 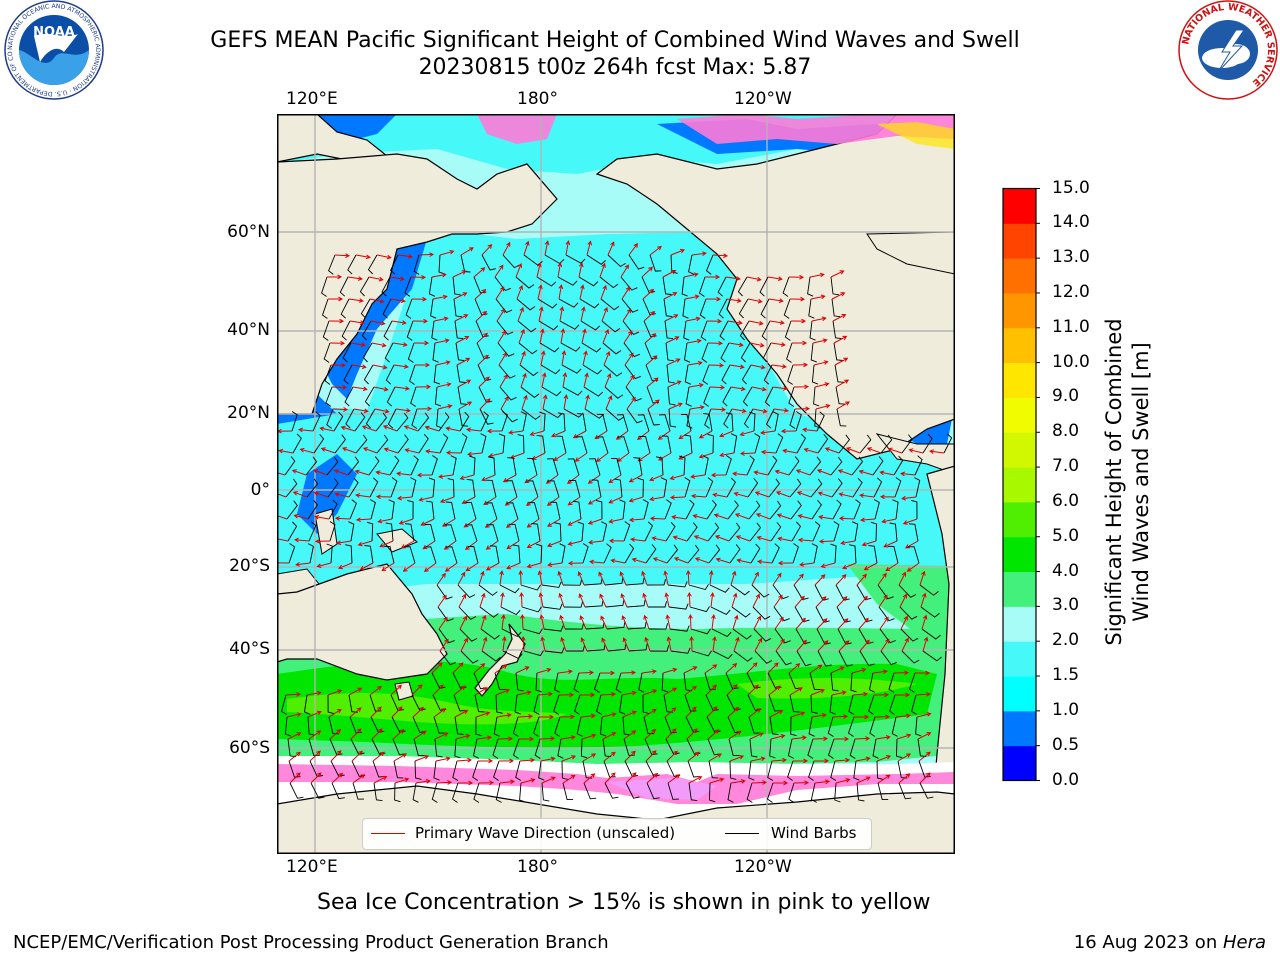 What do you see at coordinates (742, 833) in the screenshot?
I see `legend-wind-line` at bounding box center [742, 833].